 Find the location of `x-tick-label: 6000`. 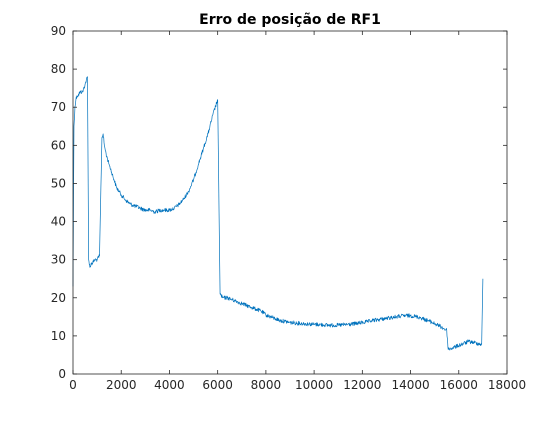

x-tick-label: 6000 is located at coordinates (217, 385).